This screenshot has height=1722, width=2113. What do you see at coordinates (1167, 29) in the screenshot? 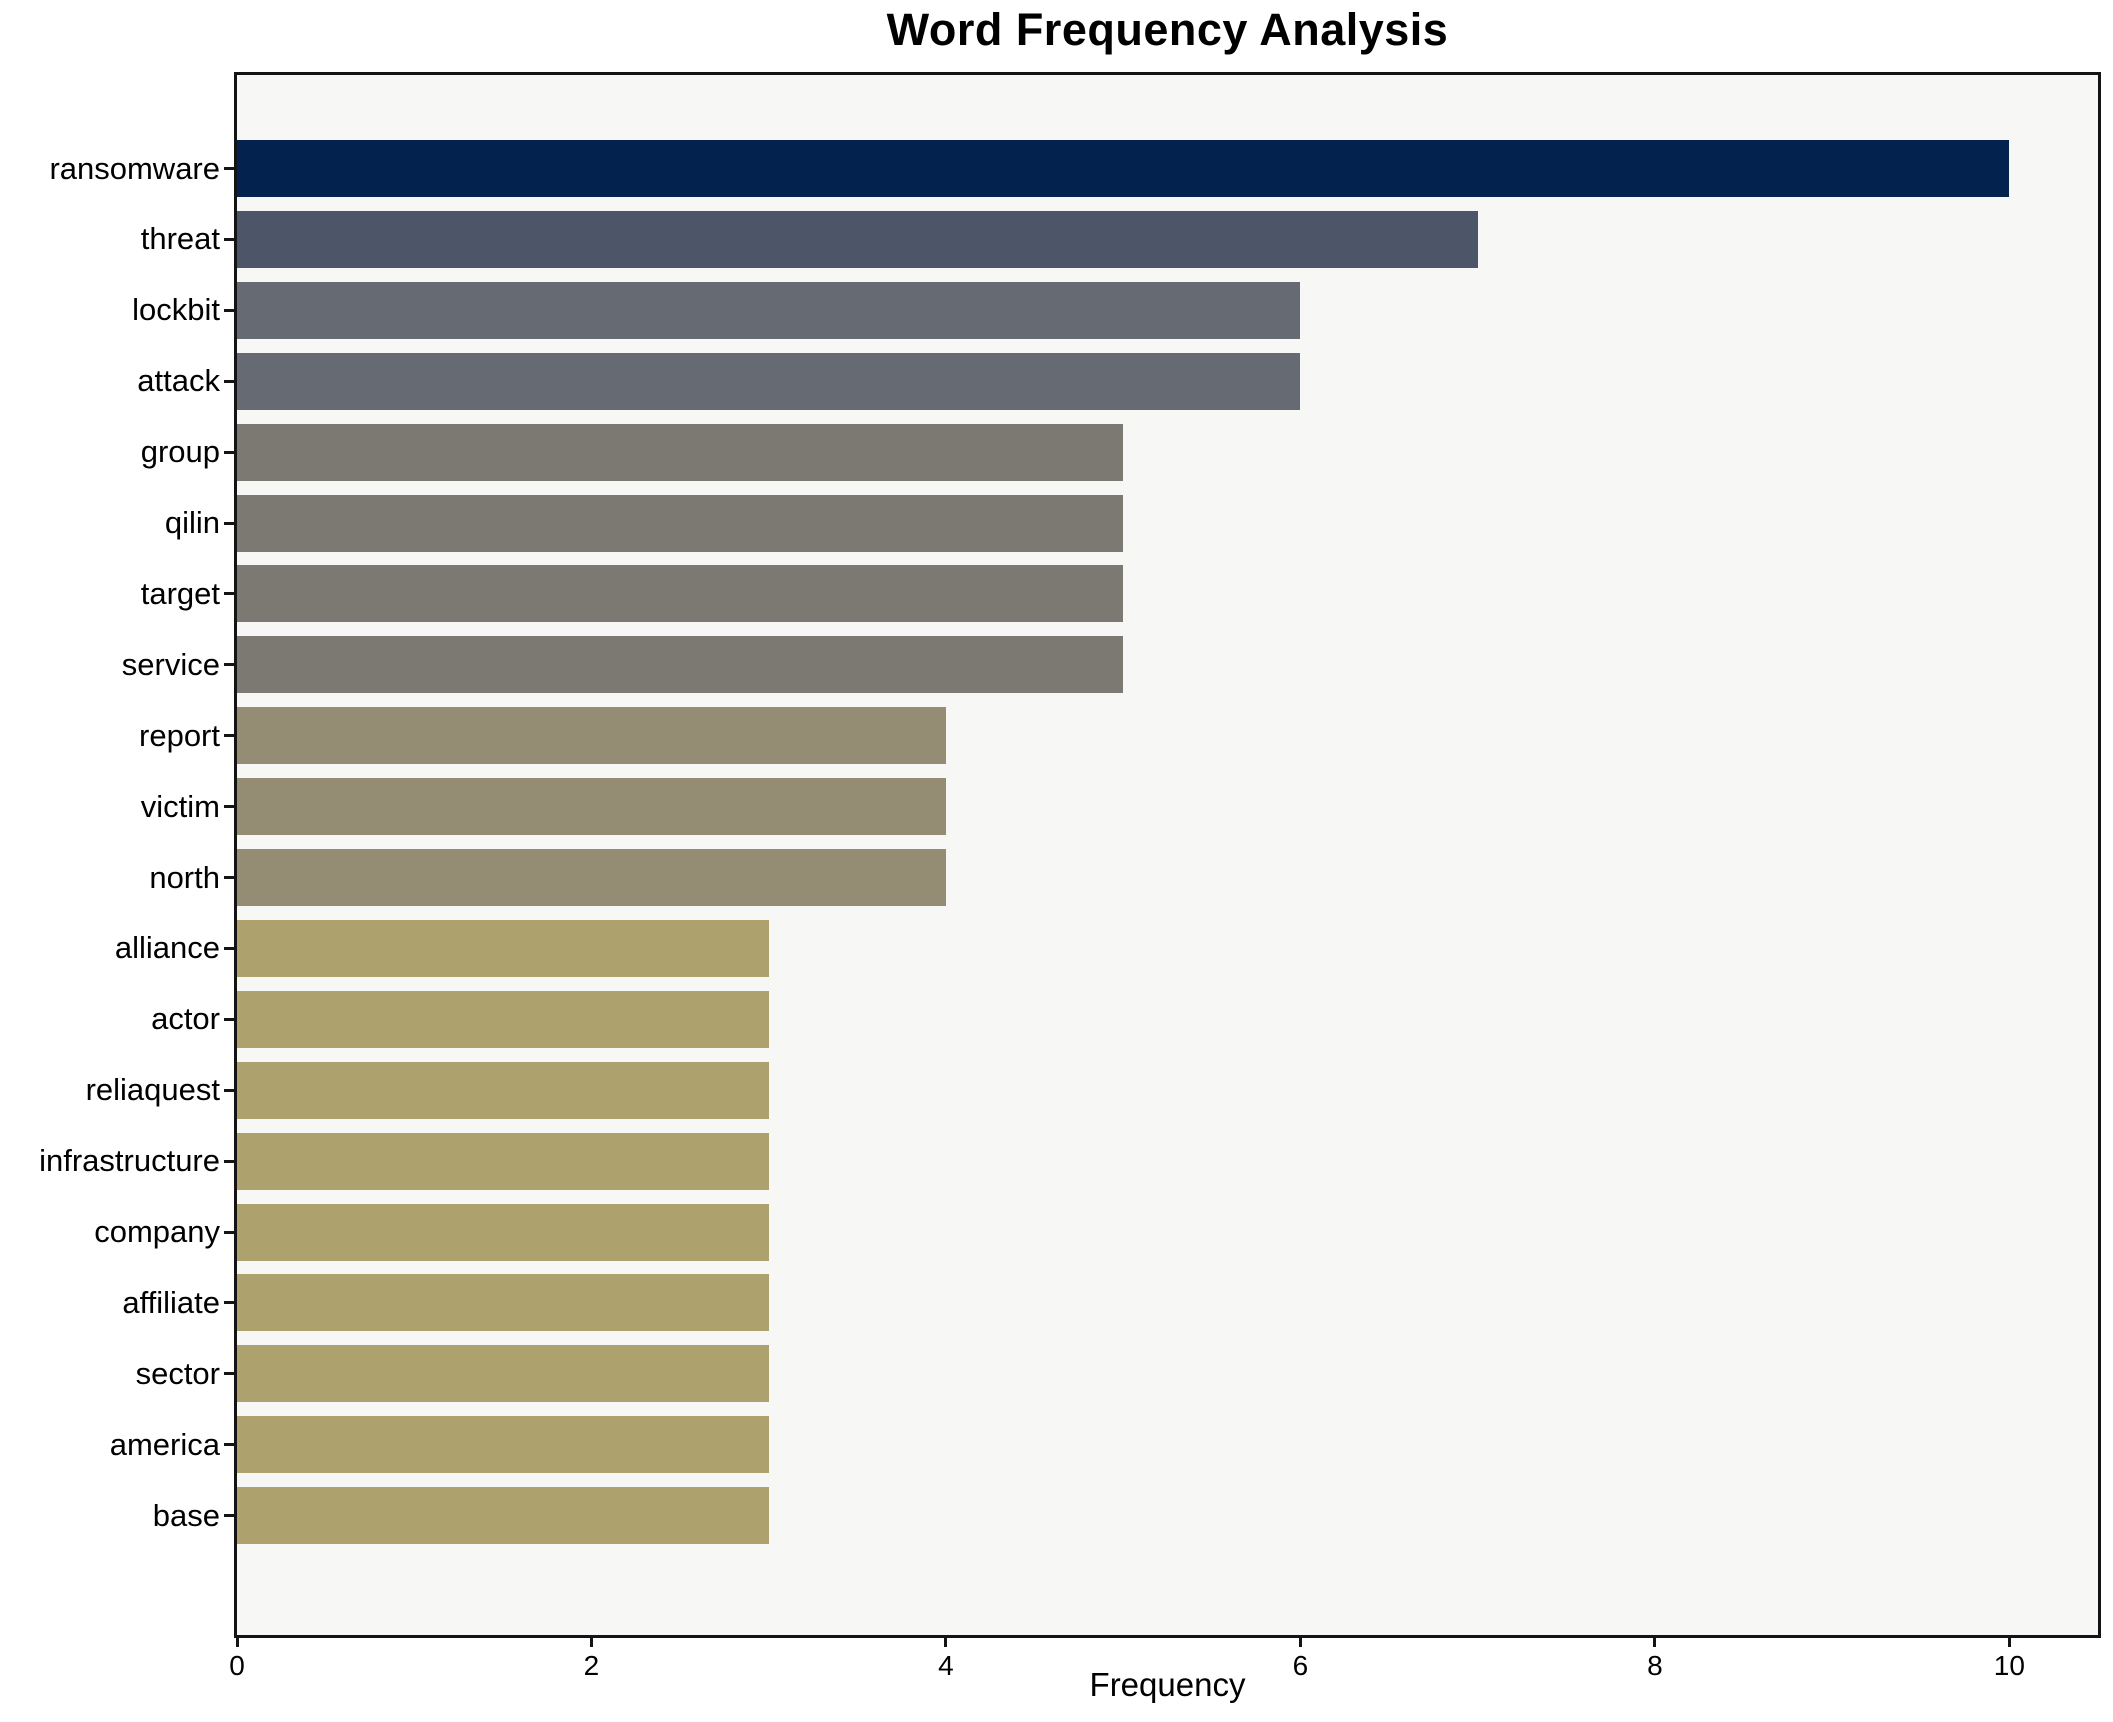
I see `chart-title: Word Frequency Analysis` at bounding box center [1167, 29].